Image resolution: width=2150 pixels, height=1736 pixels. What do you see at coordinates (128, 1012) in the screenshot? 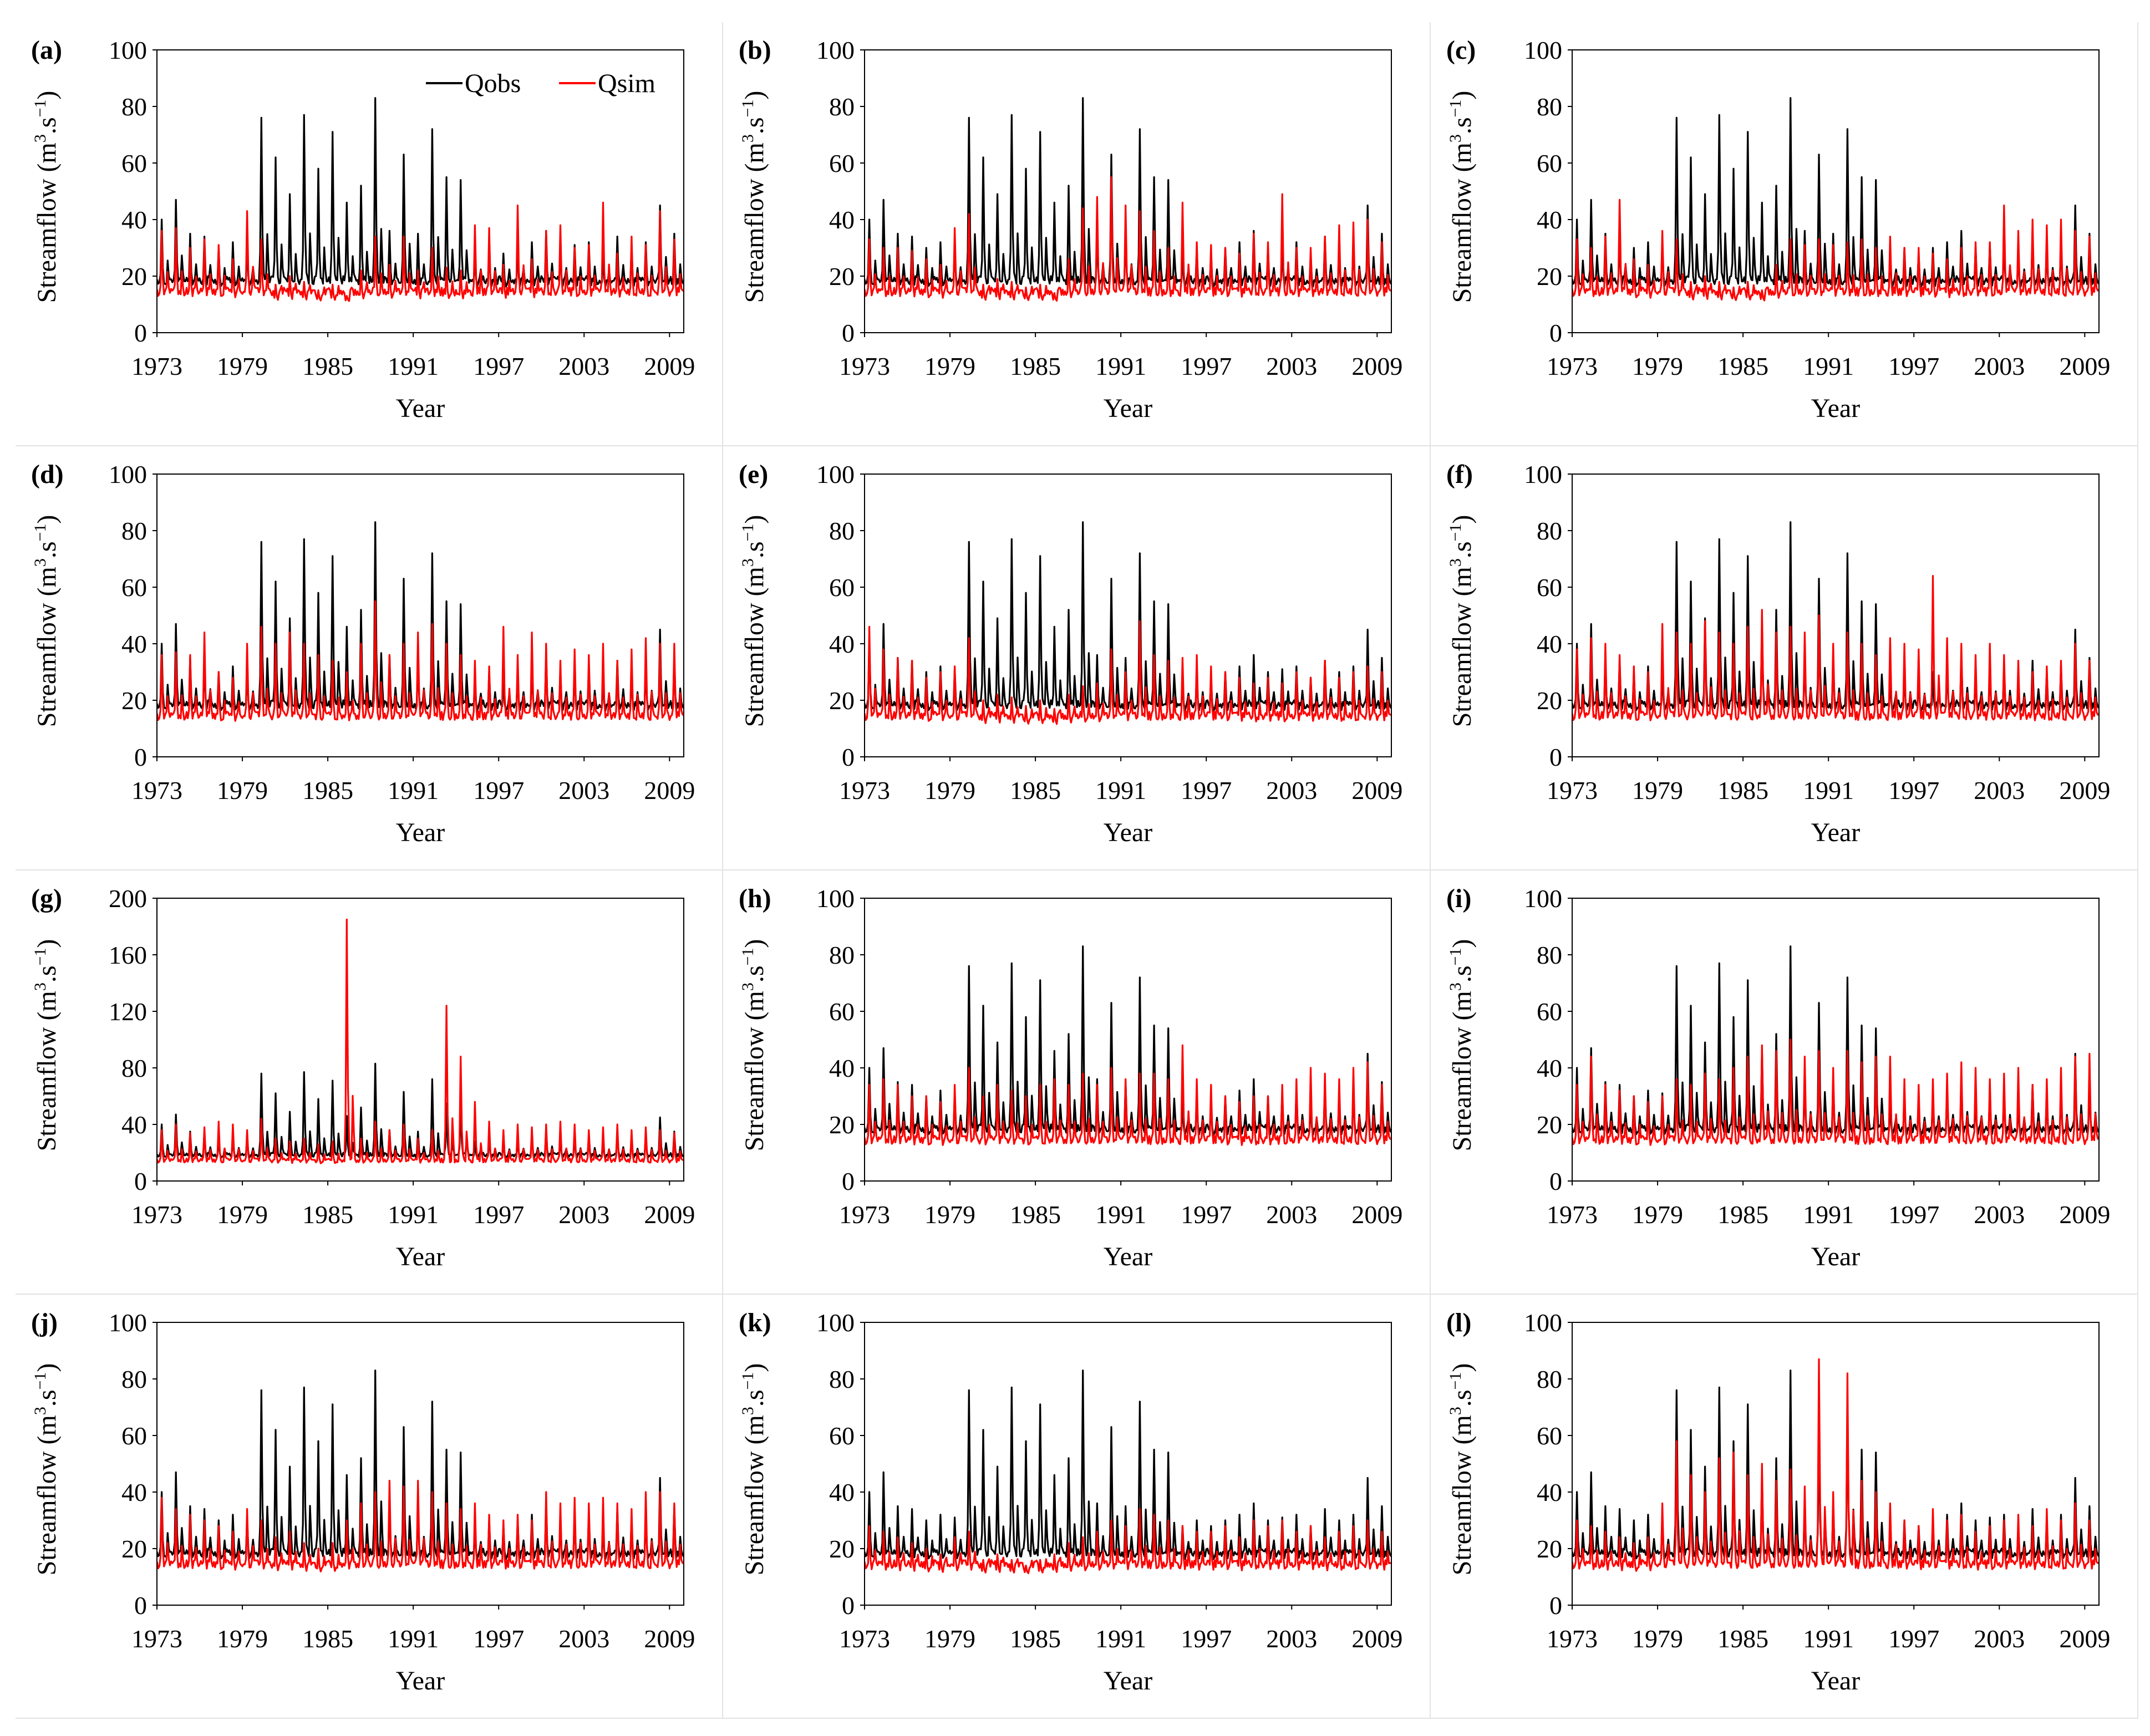
I see `y-tick-label: 120` at bounding box center [128, 1012].